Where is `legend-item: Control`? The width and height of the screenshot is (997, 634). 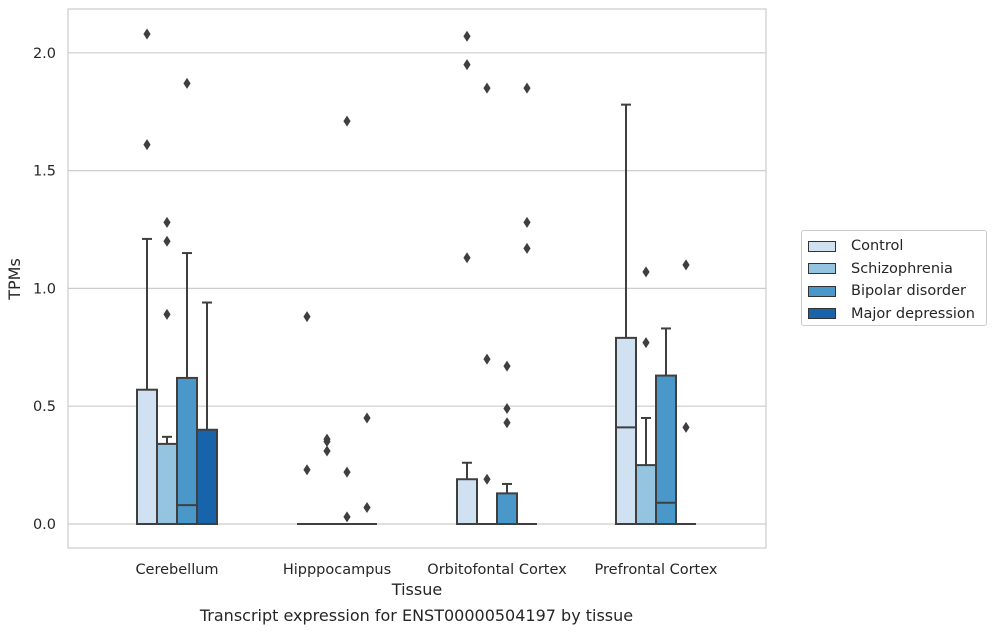 legend-item: Control is located at coordinates (897, 246).